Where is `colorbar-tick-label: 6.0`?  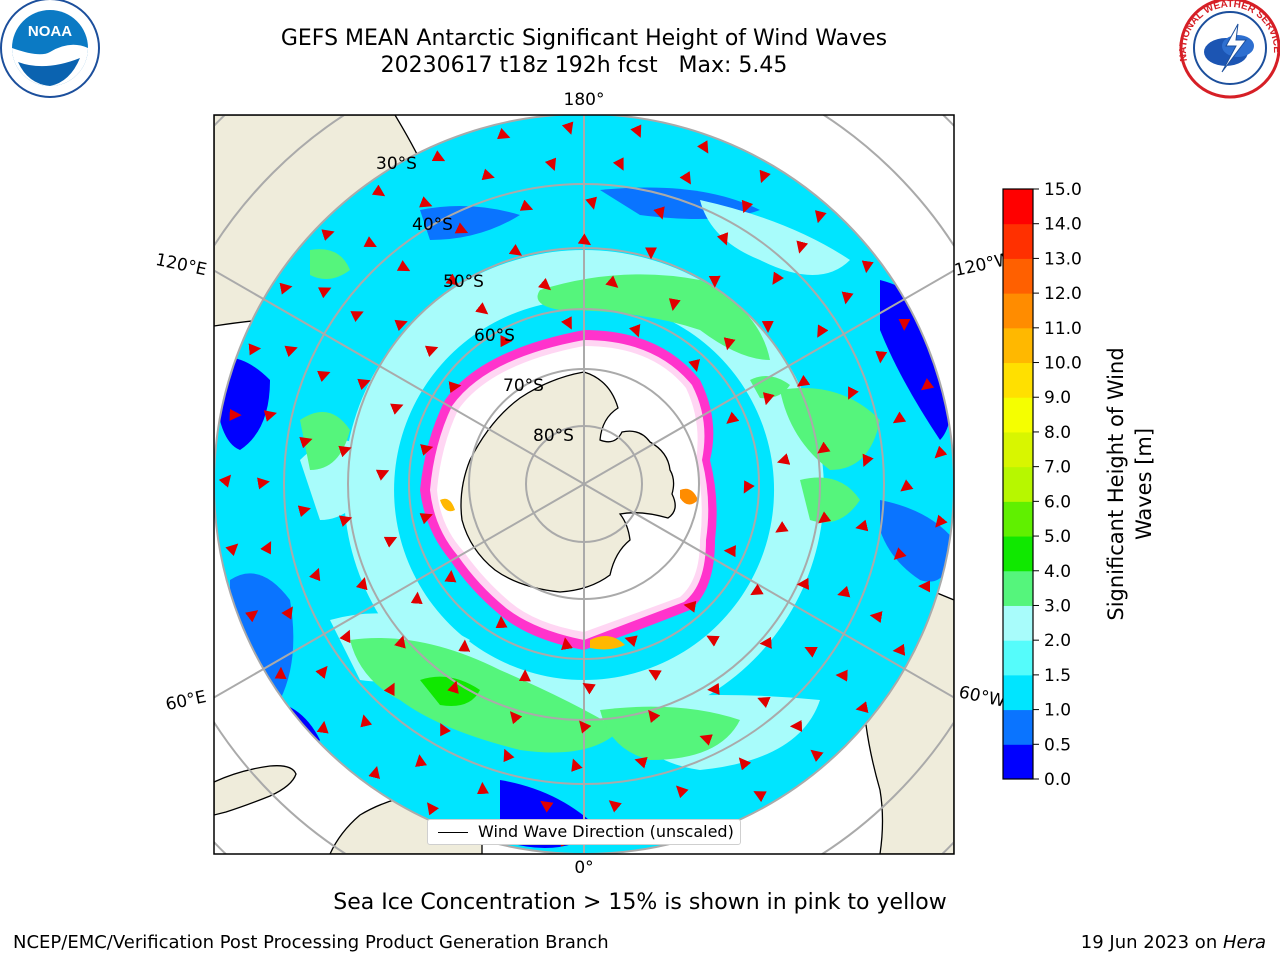
colorbar-tick-label: 6.0 is located at coordinates (1057, 502).